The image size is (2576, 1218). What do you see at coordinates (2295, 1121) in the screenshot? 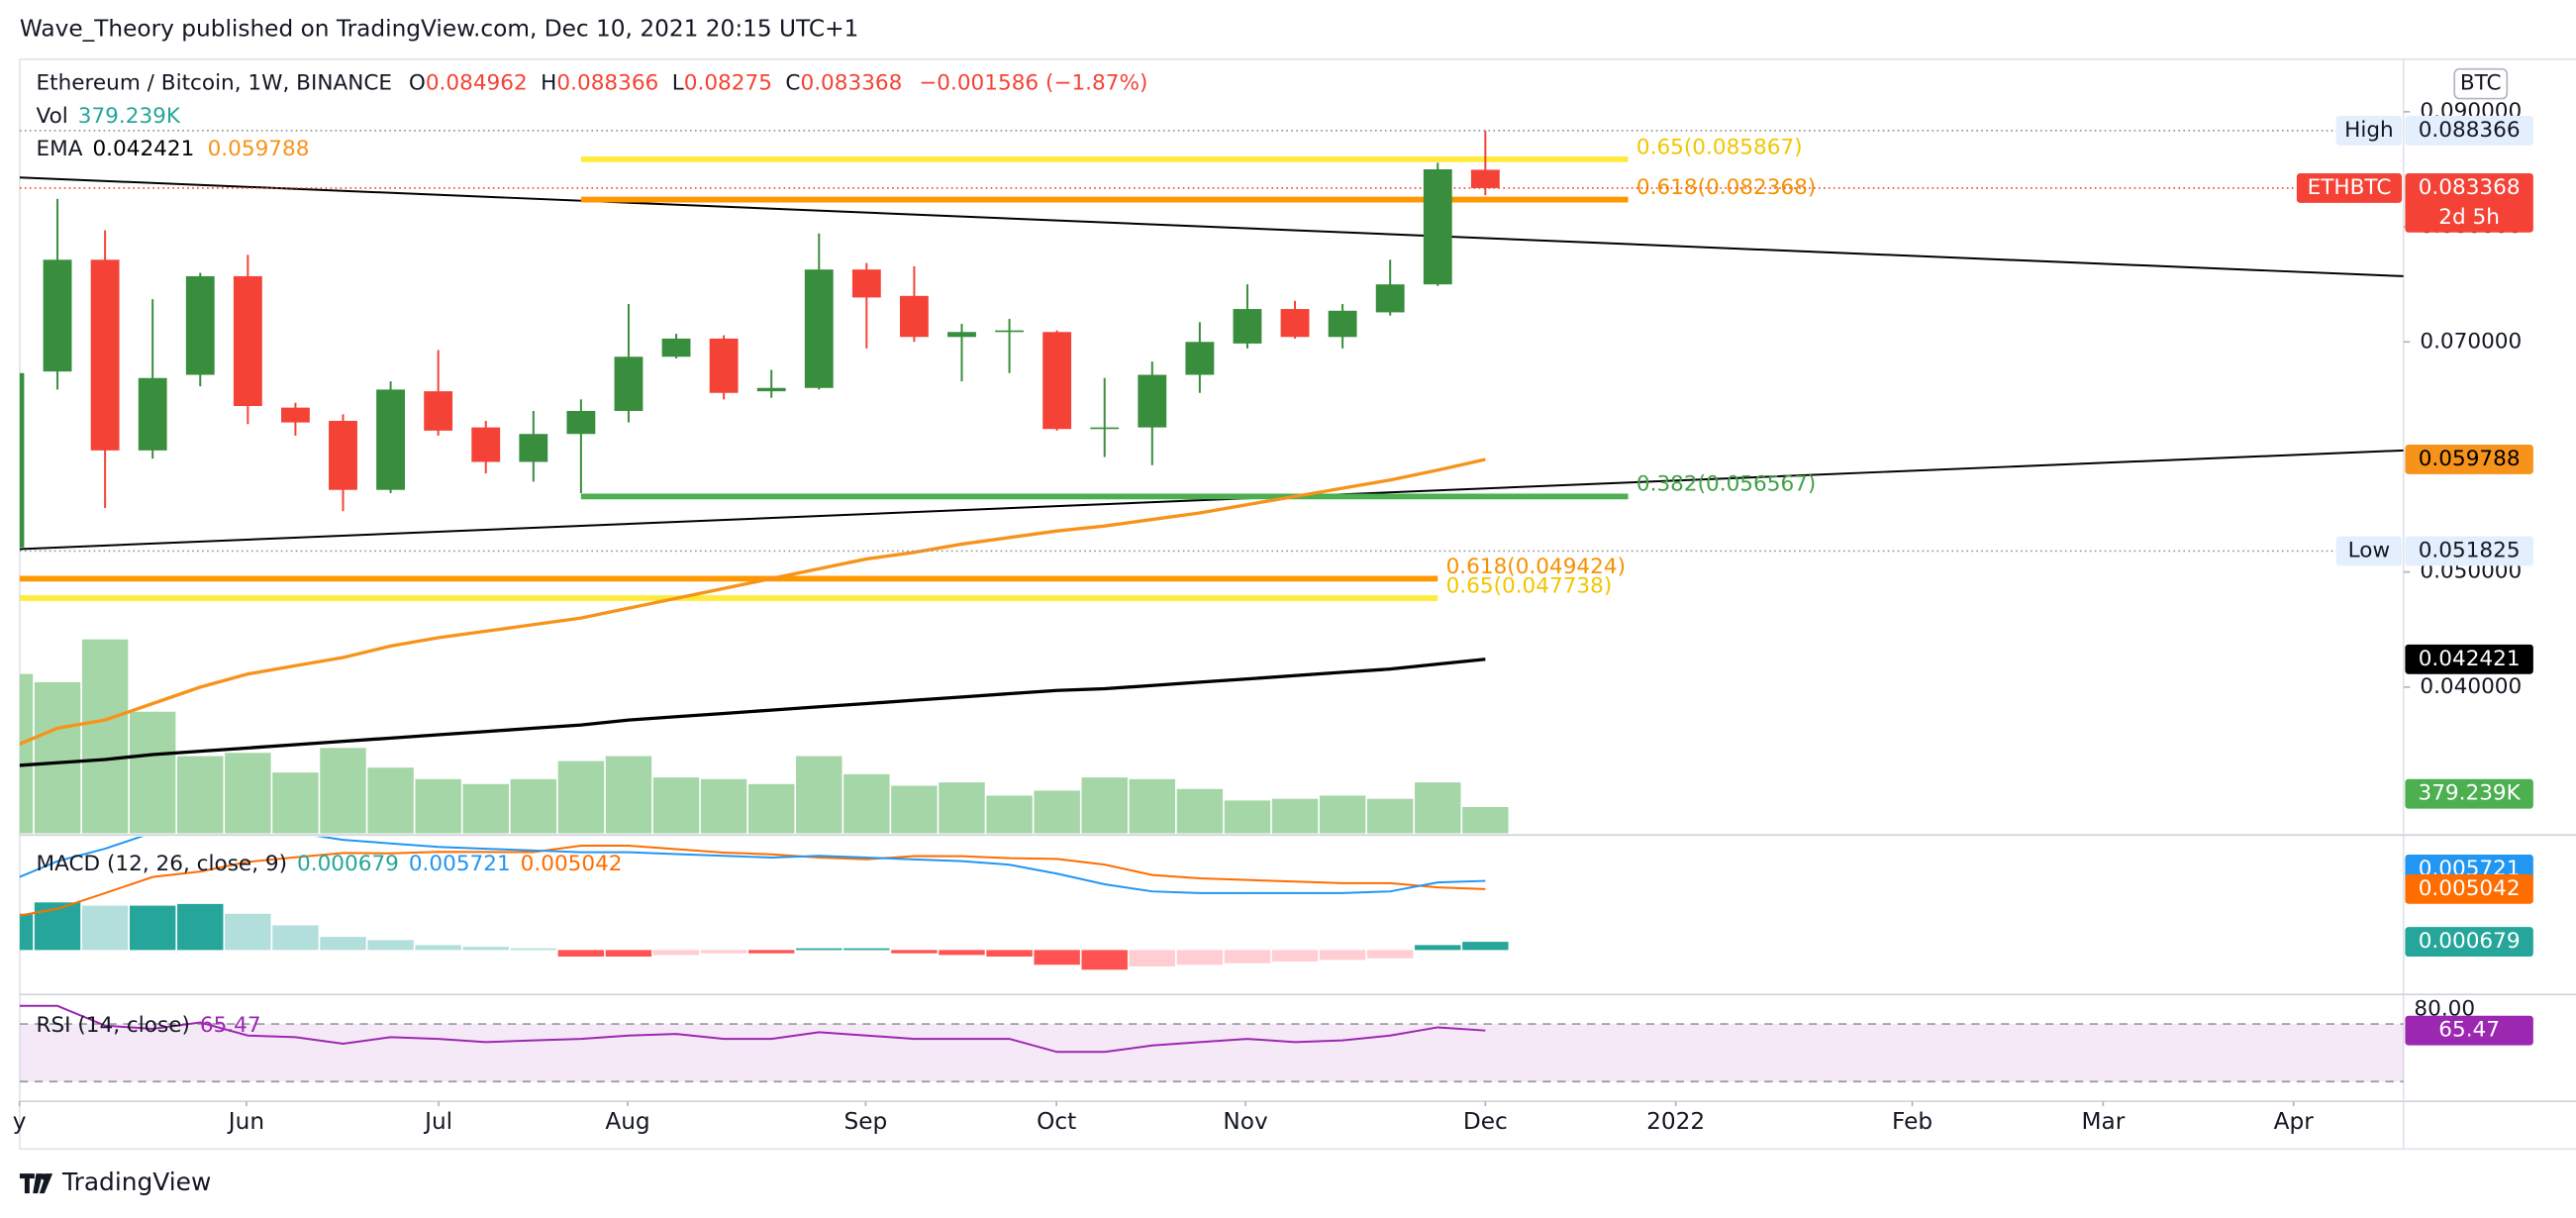
I see `x-tick-label: Apr` at bounding box center [2295, 1121].